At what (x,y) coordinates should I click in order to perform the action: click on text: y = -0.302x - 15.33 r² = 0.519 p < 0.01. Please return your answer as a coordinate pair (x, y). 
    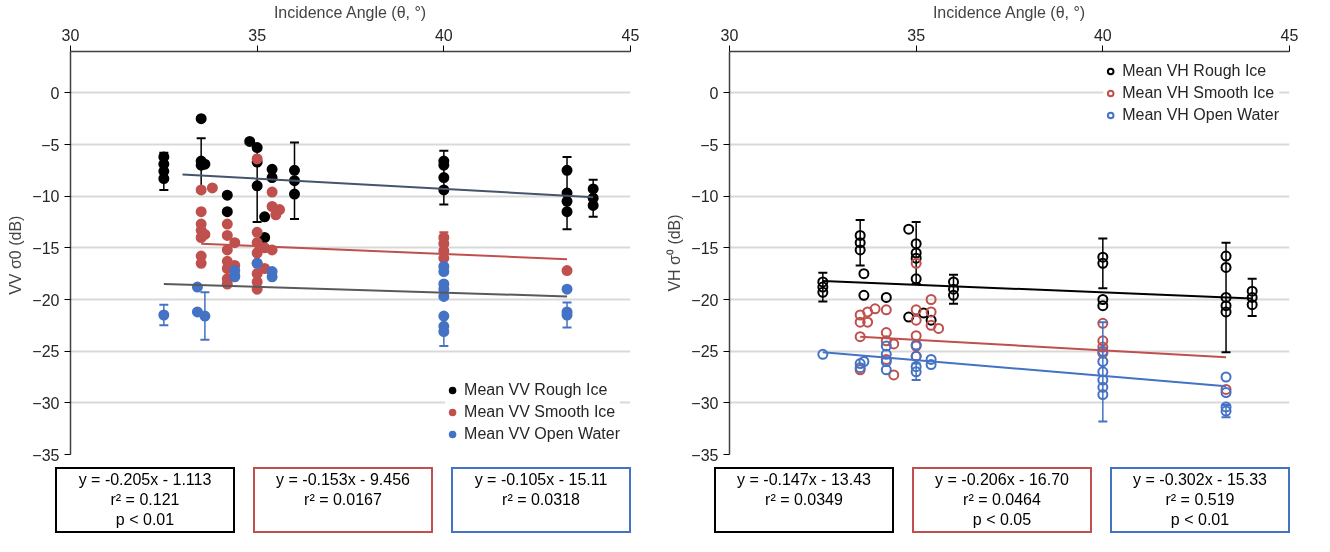
    Looking at the image, I should click on (1200, 500).